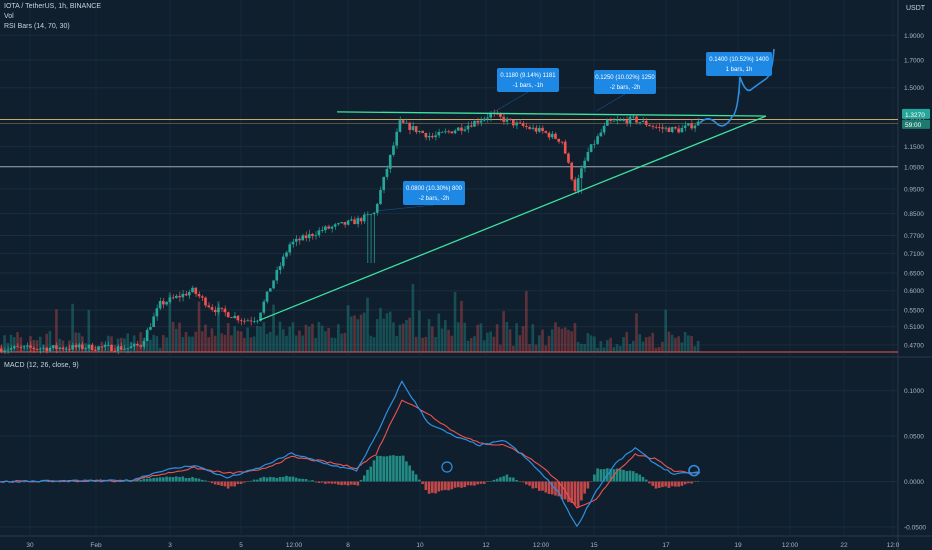  What do you see at coordinates (541, 545) in the screenshot?
I see `time-tick-label: 12:00` at bounding box center [541, 545].